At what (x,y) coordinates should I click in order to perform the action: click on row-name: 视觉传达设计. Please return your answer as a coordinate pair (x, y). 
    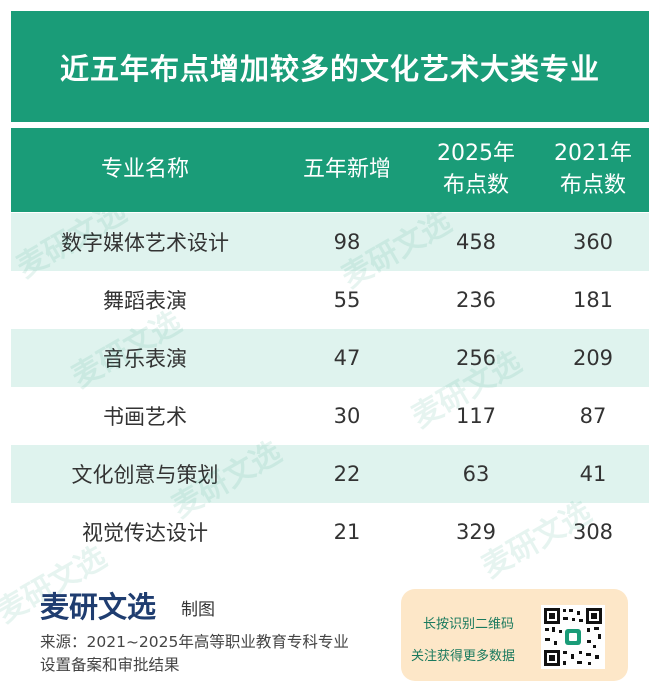
    Looking at the image, I should click on (145, 533).